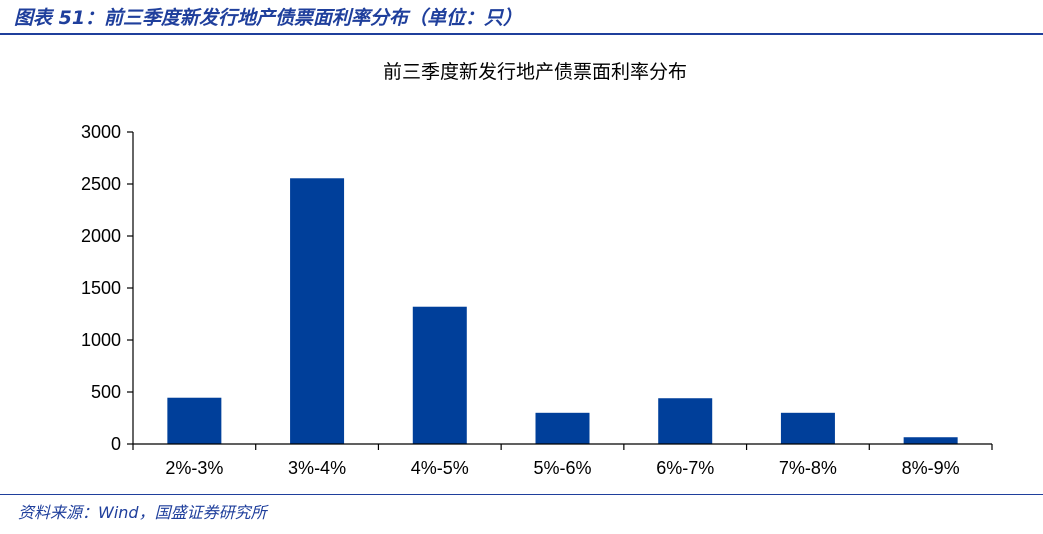 This screenshot has height=534, width=1043. What do you see at coordinates (317, 468) in the screenshot?
I see `x-tick-label: 3%-4%` at bounding box center [317, 468].